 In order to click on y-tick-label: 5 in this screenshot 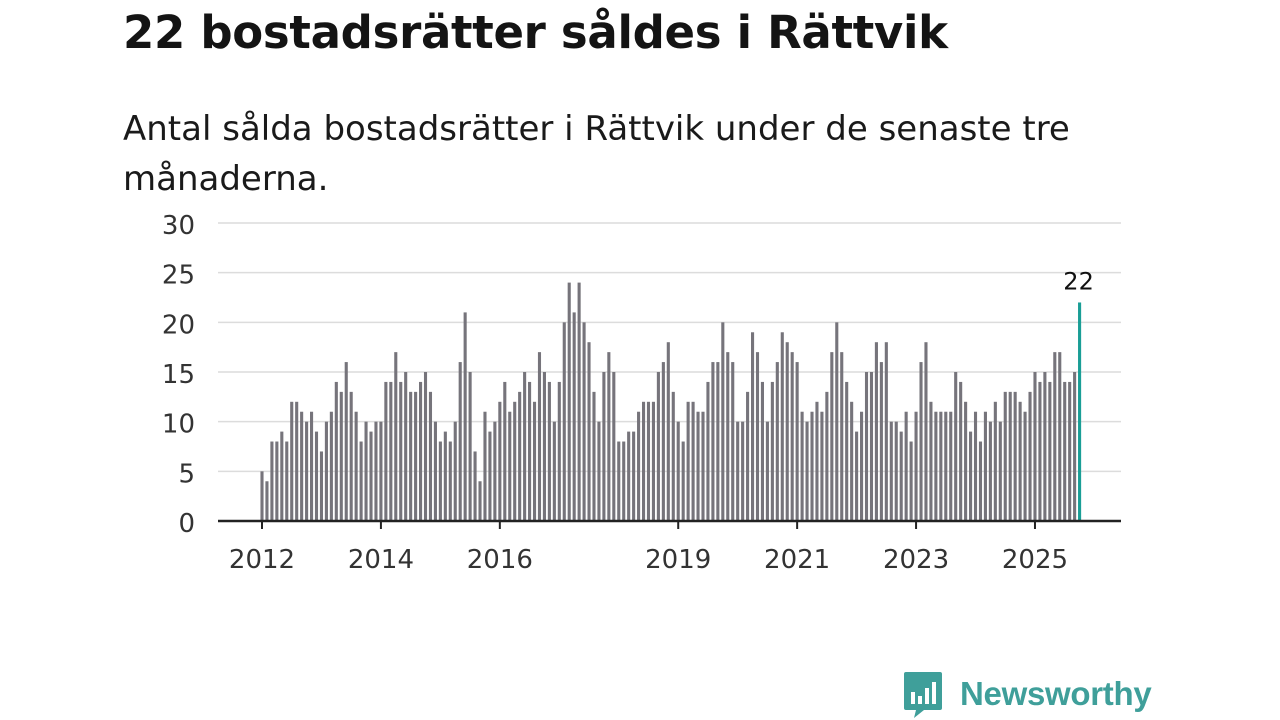, I will do `click(186, 474)`.